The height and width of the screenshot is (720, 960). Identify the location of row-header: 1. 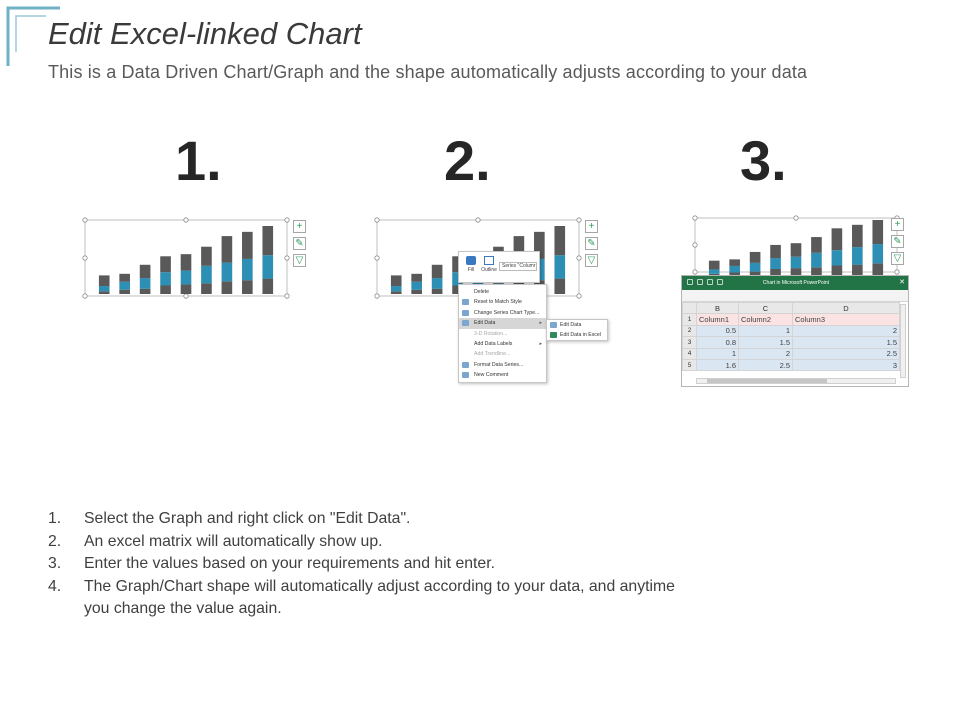
(689, 319).